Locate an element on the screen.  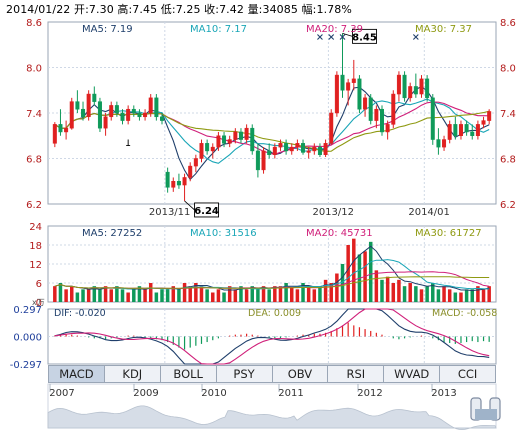
tab-wvad: WVAD is located at coordinates (412, 374).